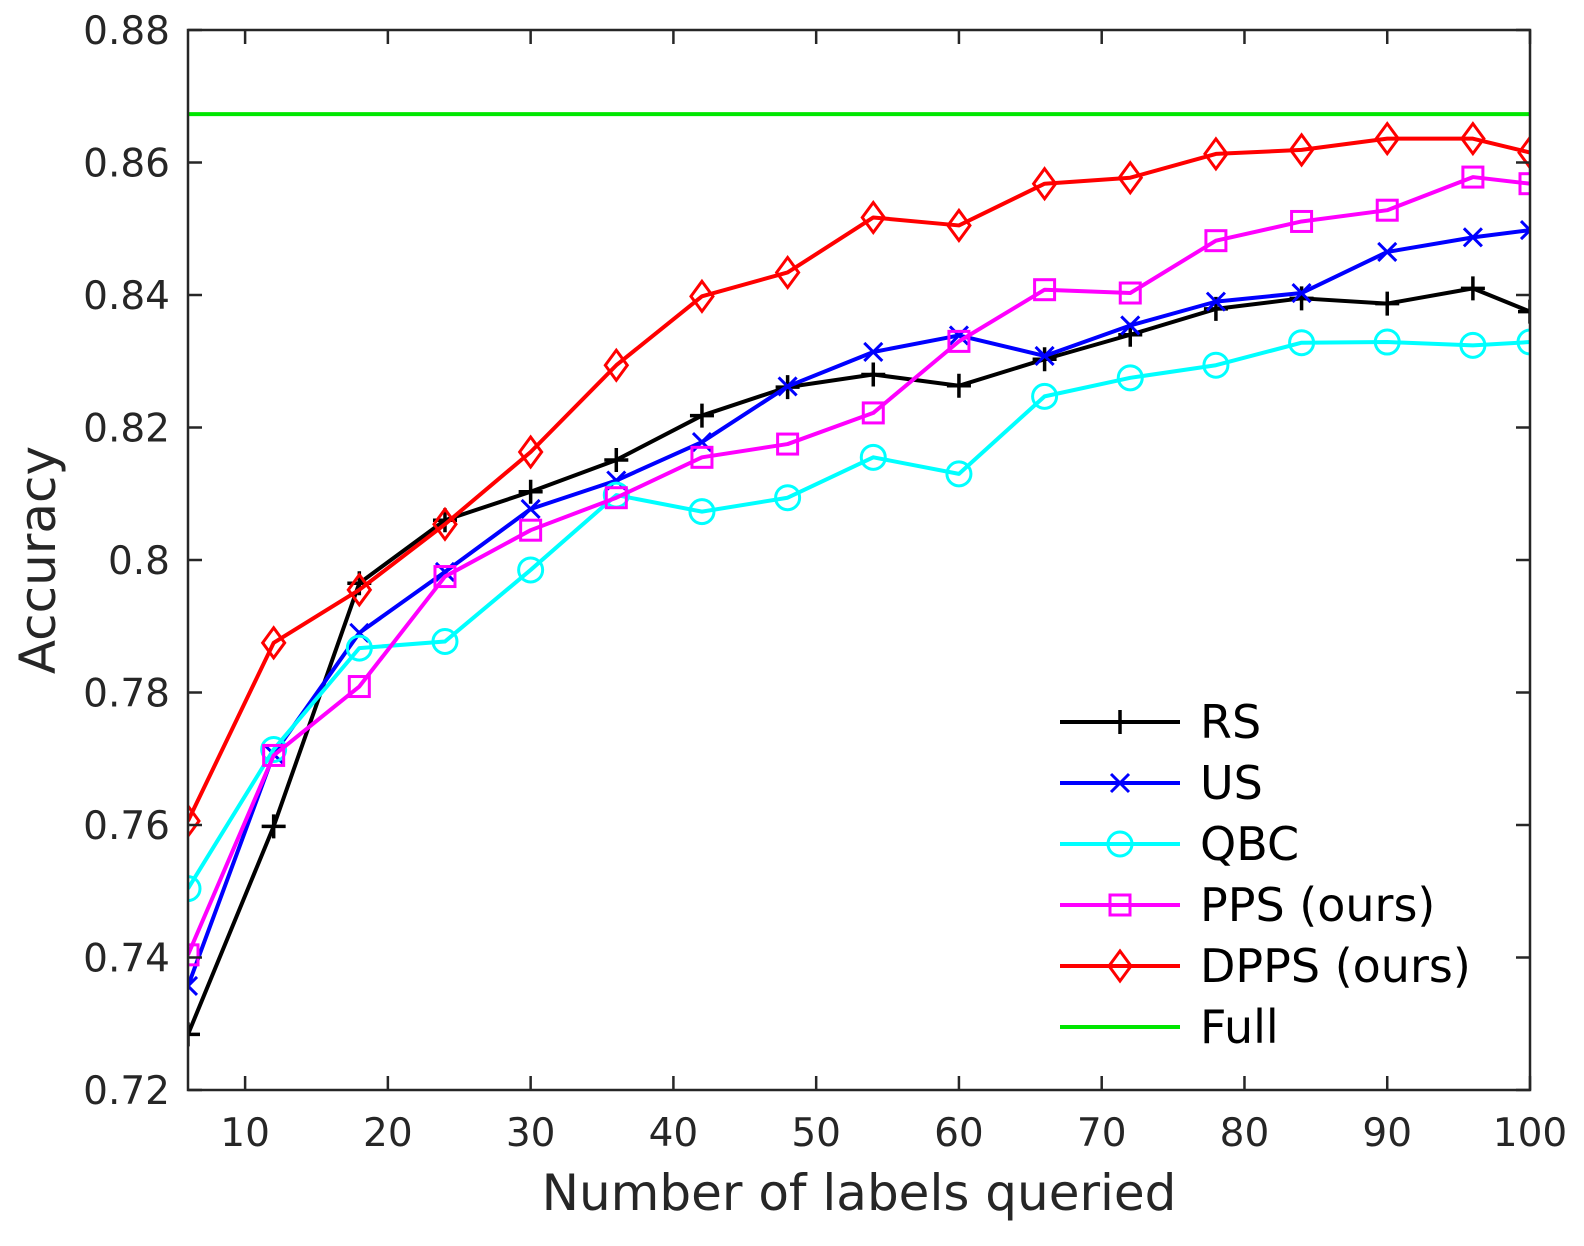 This screenshot has height=1246, width=1584. Describe the element at coordinates (126, 826) in the screenshot. I see `y-tick-label: 0.76` at that location.